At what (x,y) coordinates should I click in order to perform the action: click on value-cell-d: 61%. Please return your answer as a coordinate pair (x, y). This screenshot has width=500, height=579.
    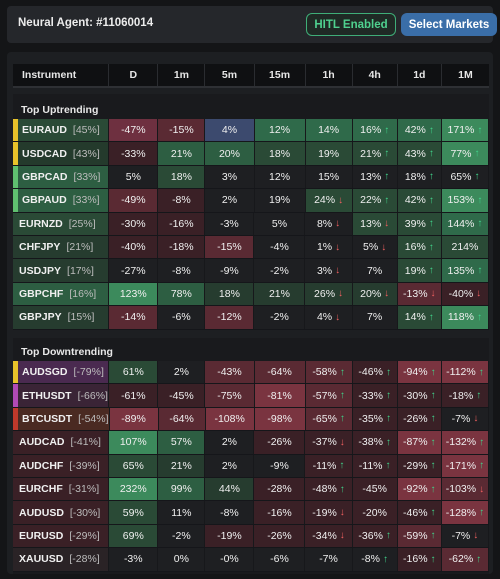
    Looking at the image, I should click on (134, 372).